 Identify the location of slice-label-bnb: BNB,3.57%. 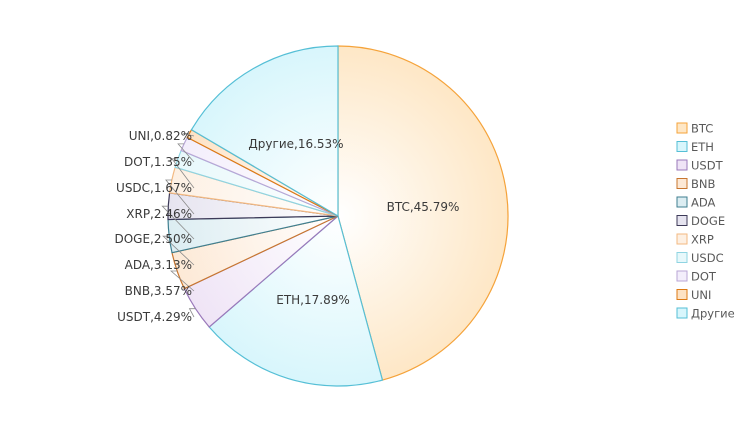
(158, 291).